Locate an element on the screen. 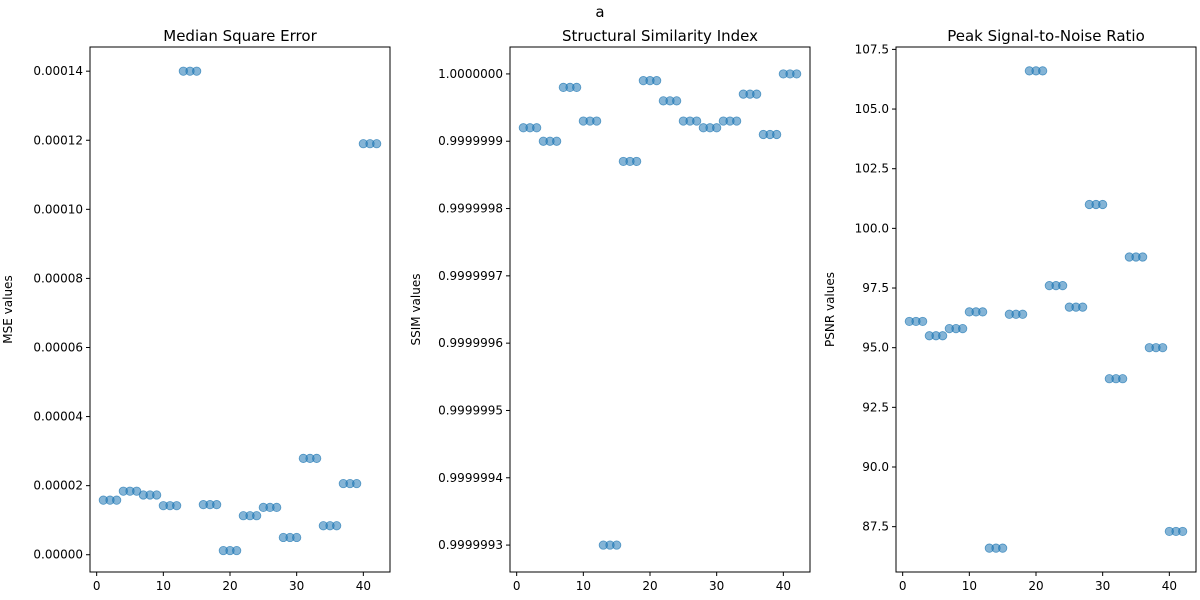  y-tick-label: 0.9999999 is located at coordinates (470, 141).